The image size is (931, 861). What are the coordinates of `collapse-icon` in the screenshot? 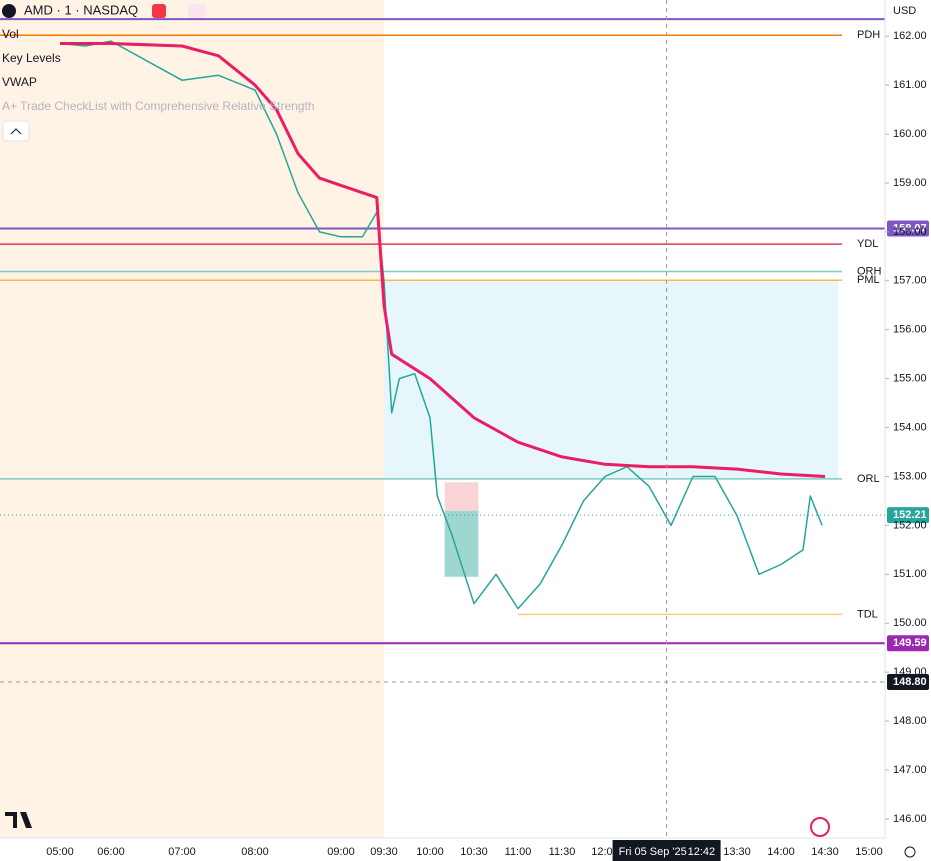 It's located at (16, 131).